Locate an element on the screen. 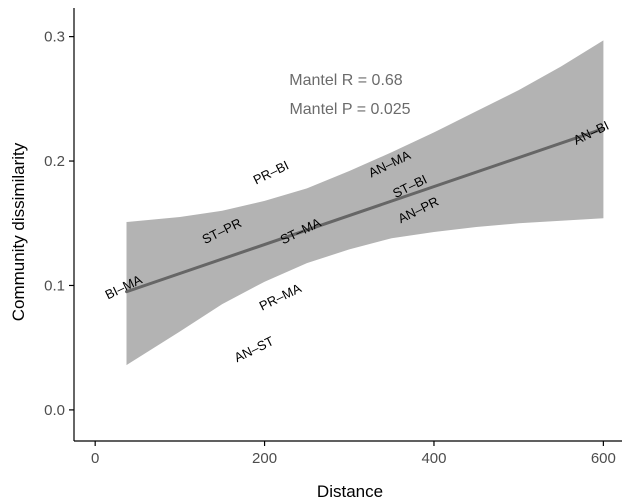 Image resolution: width=630 pixels, height=502 pixels. y-tick-label: 0.1 is located at coordinates (54, 285).